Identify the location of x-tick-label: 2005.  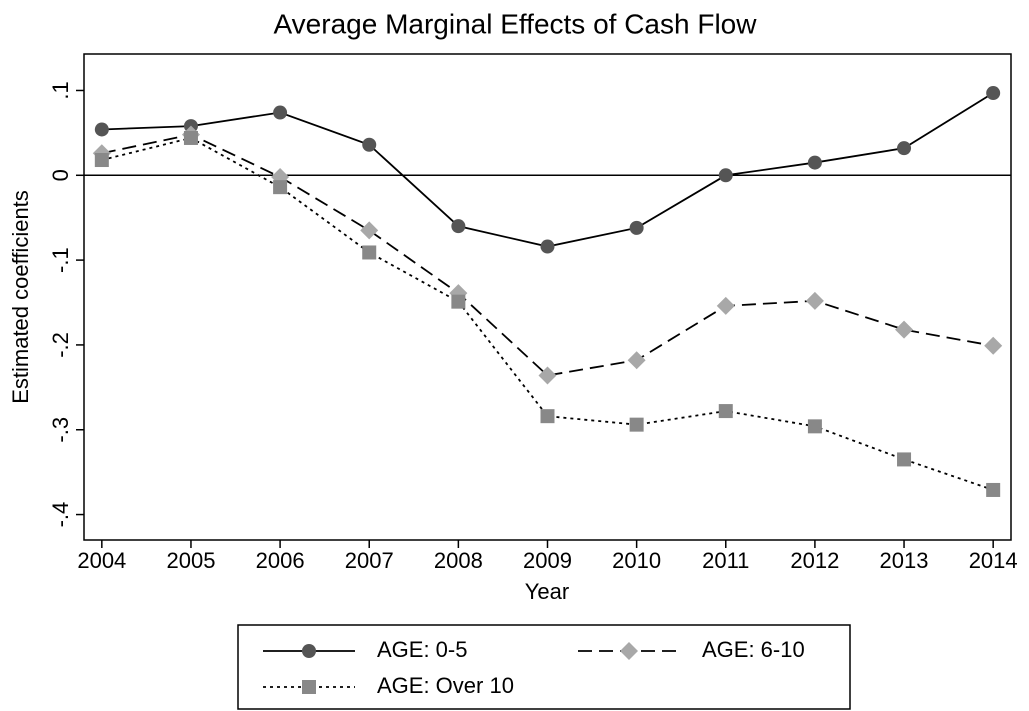
(190, 560).